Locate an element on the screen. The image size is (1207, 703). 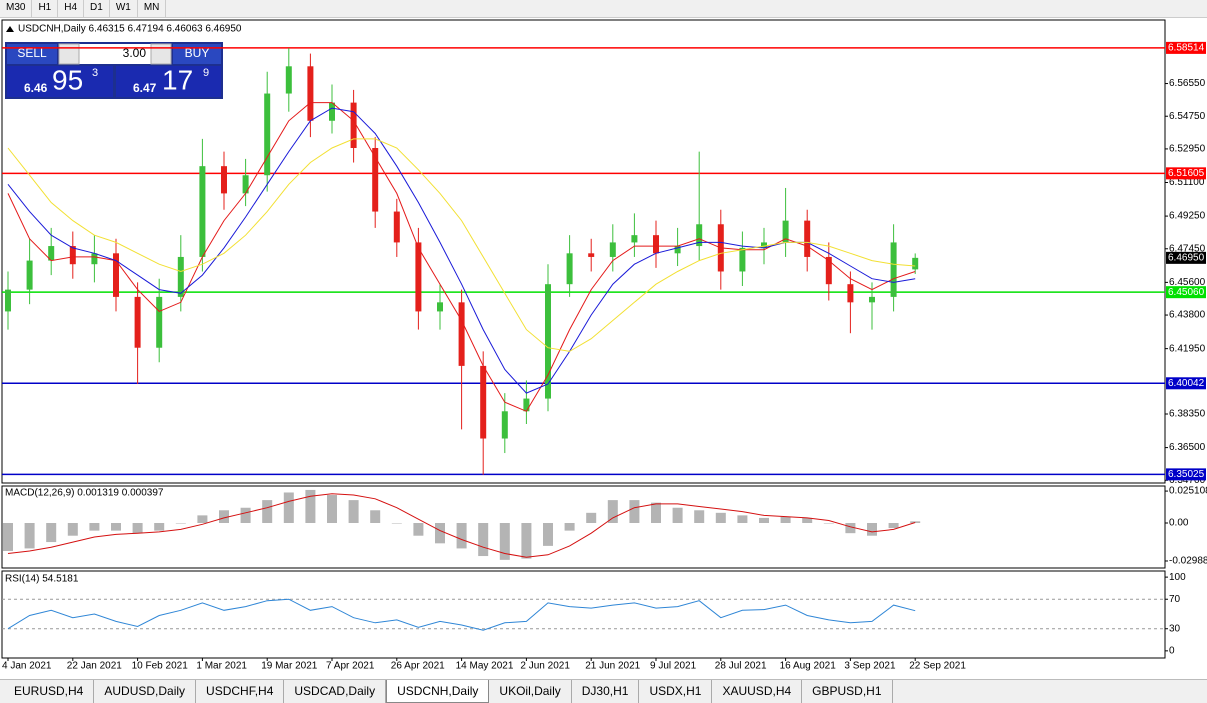
buy-button is located at coordinates (197, 54).